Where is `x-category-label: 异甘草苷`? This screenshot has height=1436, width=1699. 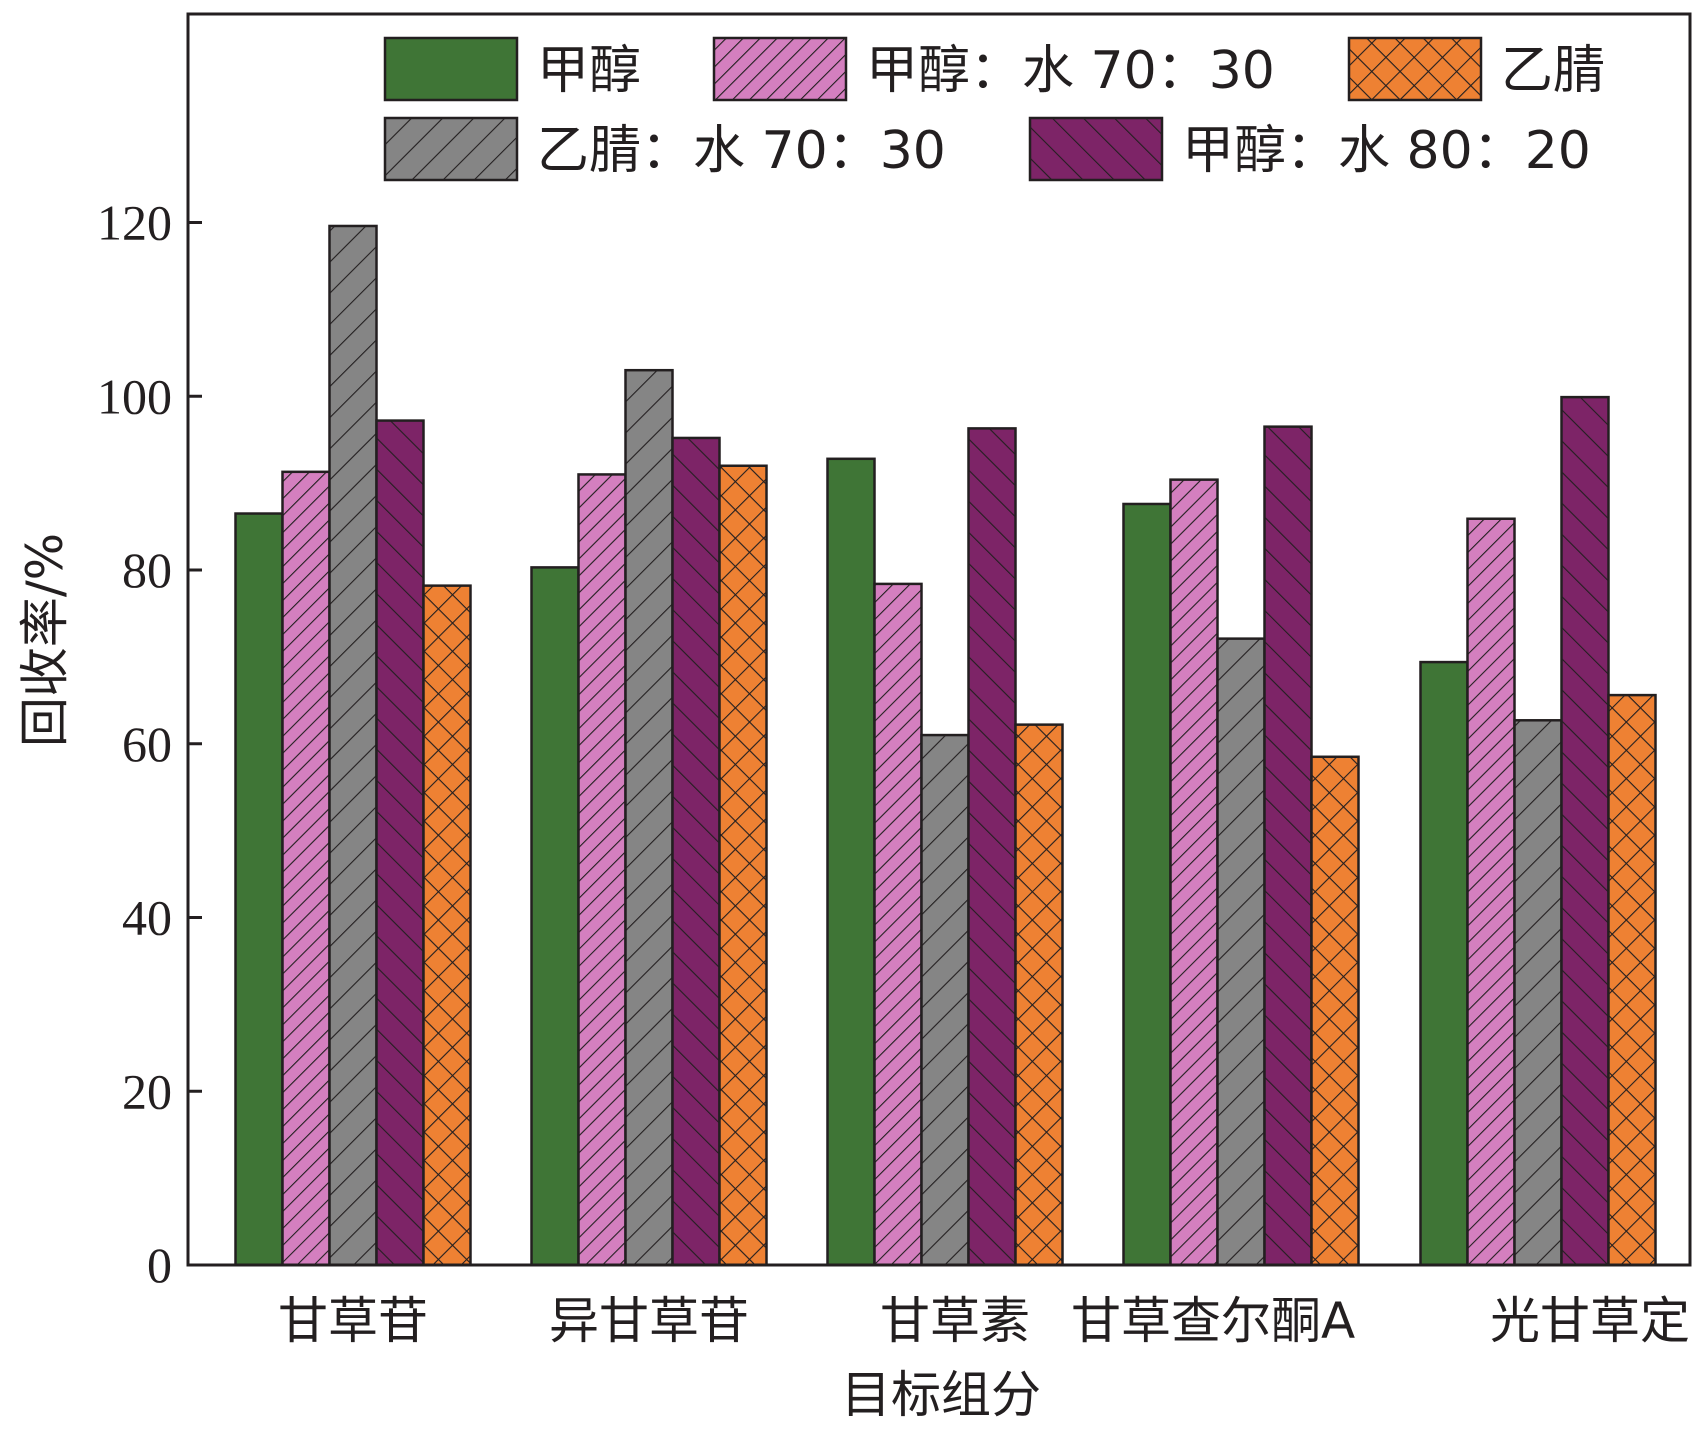
x-category-label: 异甘草苷 is located at coordinates (649, 1321).